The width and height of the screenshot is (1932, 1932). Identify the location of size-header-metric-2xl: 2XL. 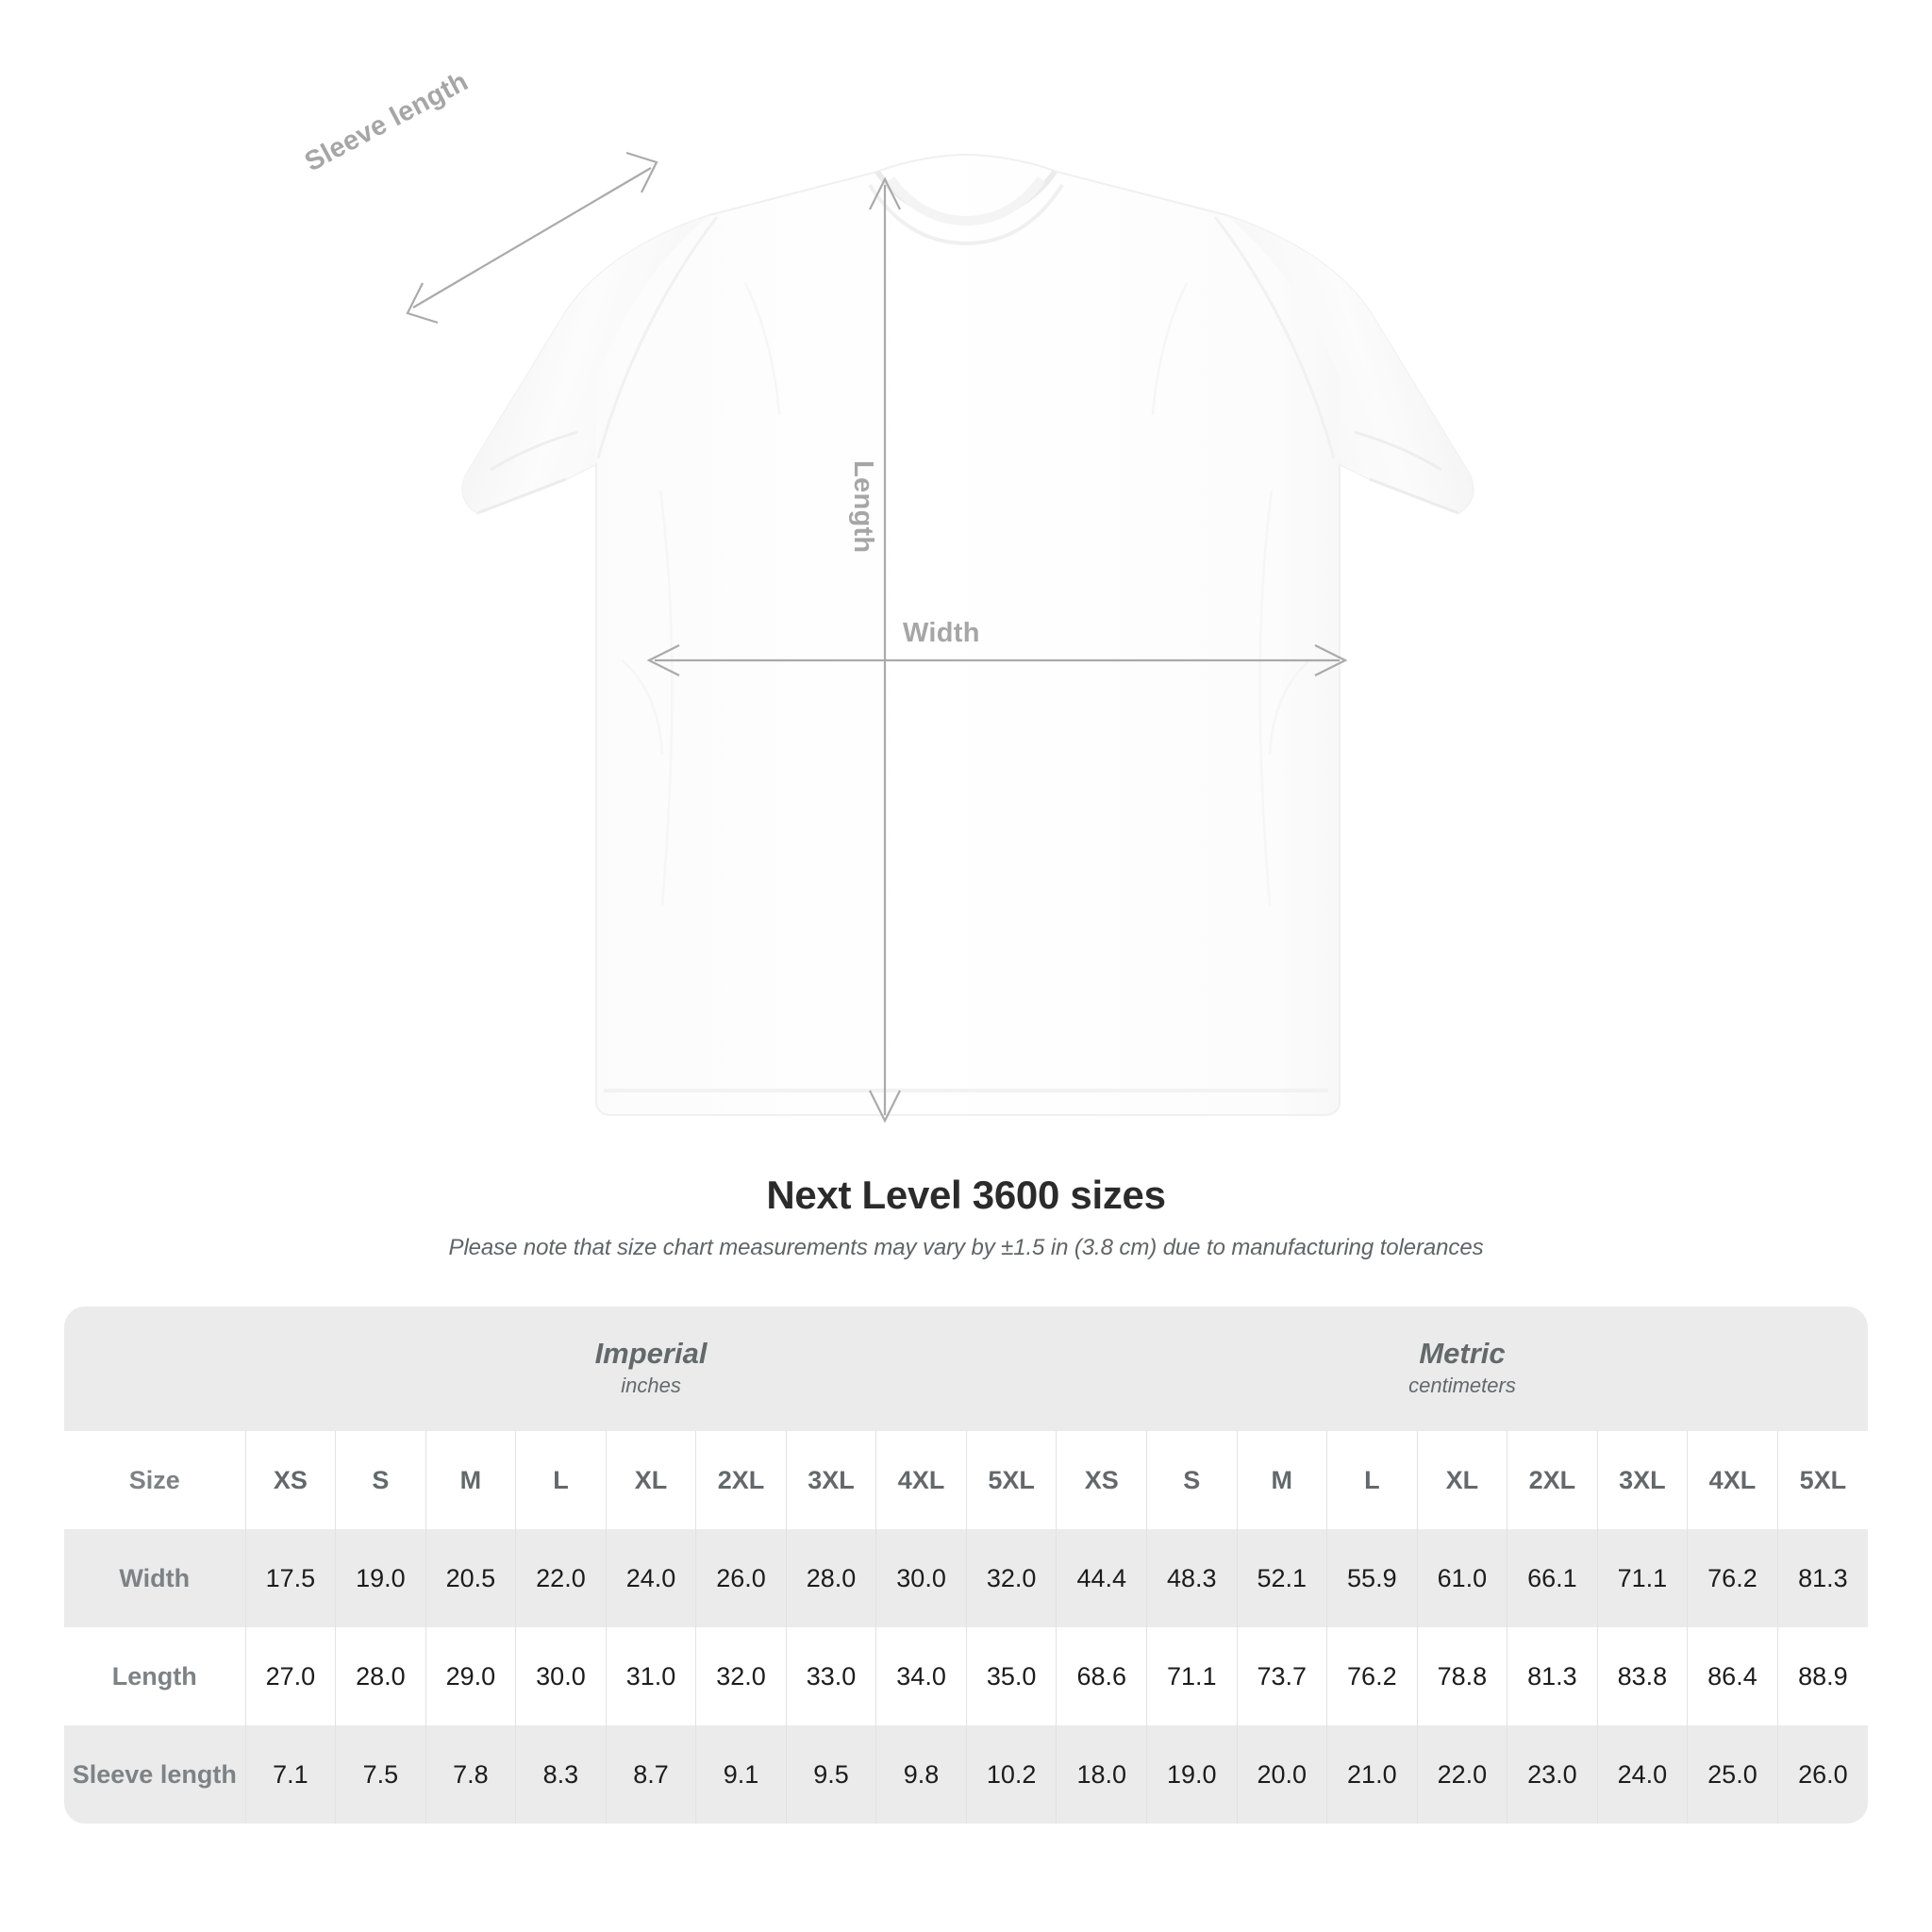
(1552, 1480).